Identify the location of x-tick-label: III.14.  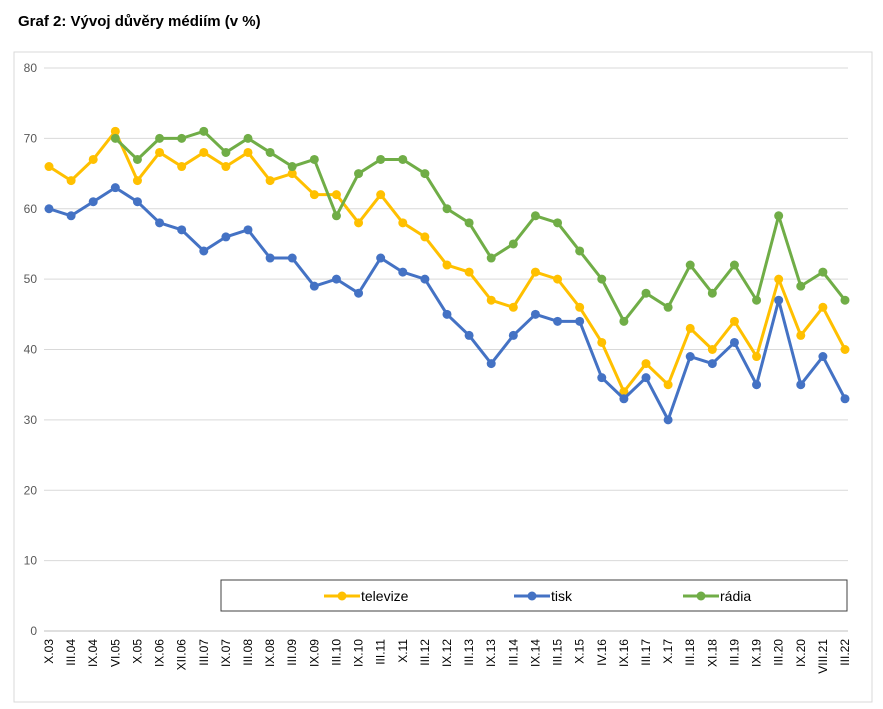
(513, 652).